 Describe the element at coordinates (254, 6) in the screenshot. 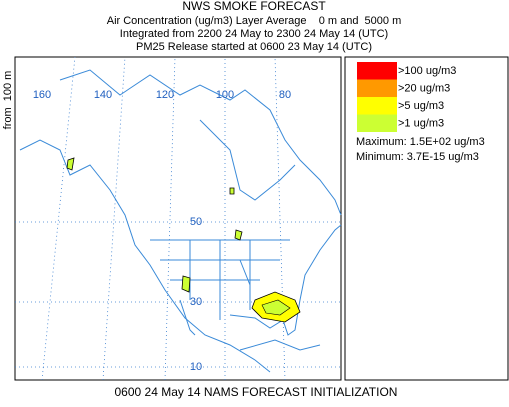

I see `title: NWS SMOKE FORECAST` at that location.